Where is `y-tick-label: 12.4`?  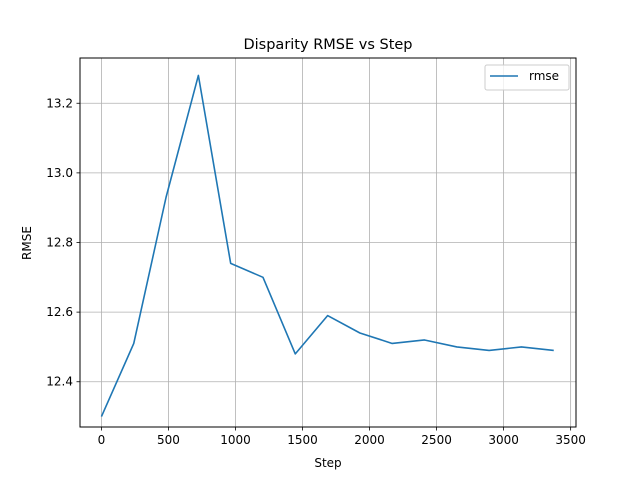
y-tick-label: 12.4 is located at coordinates (59, 382).